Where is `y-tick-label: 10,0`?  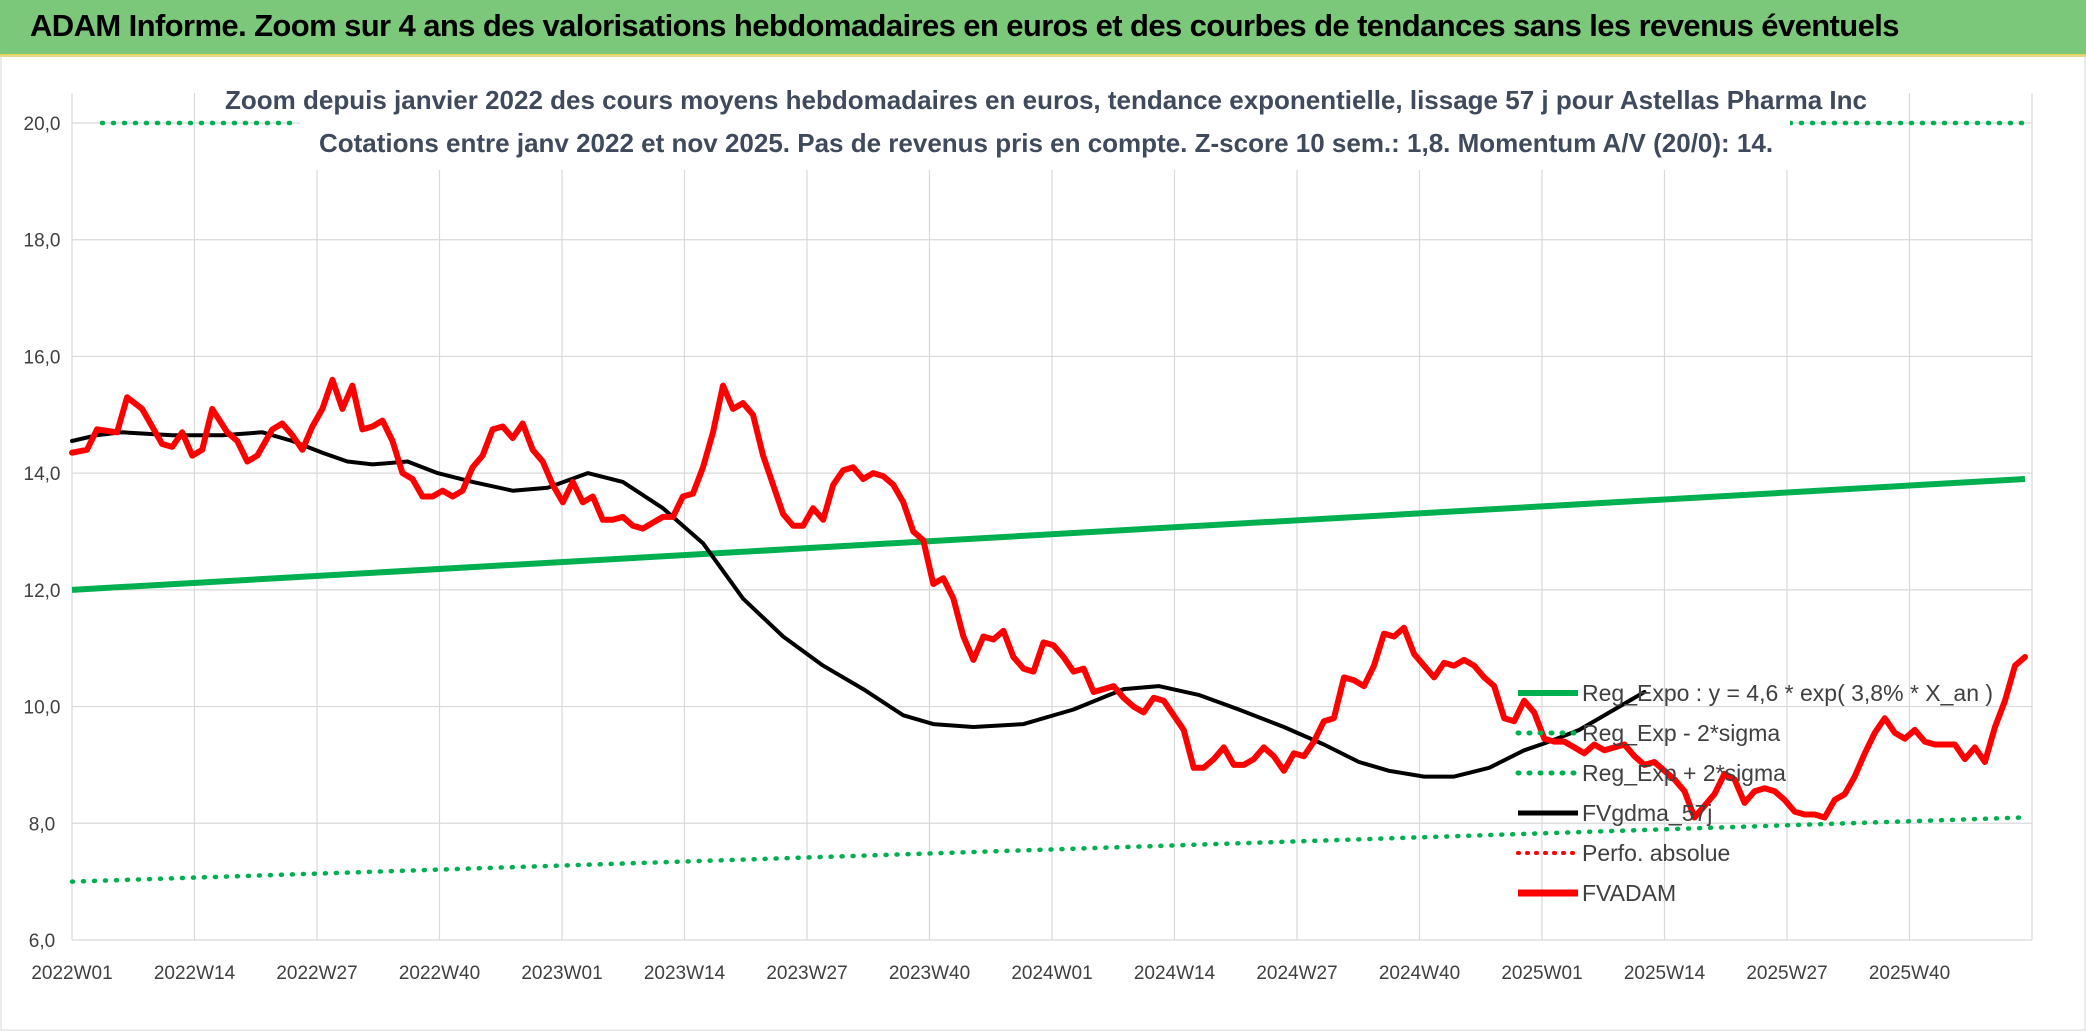
y-tick-label: 10,0 is located at coordinates (42, 708).